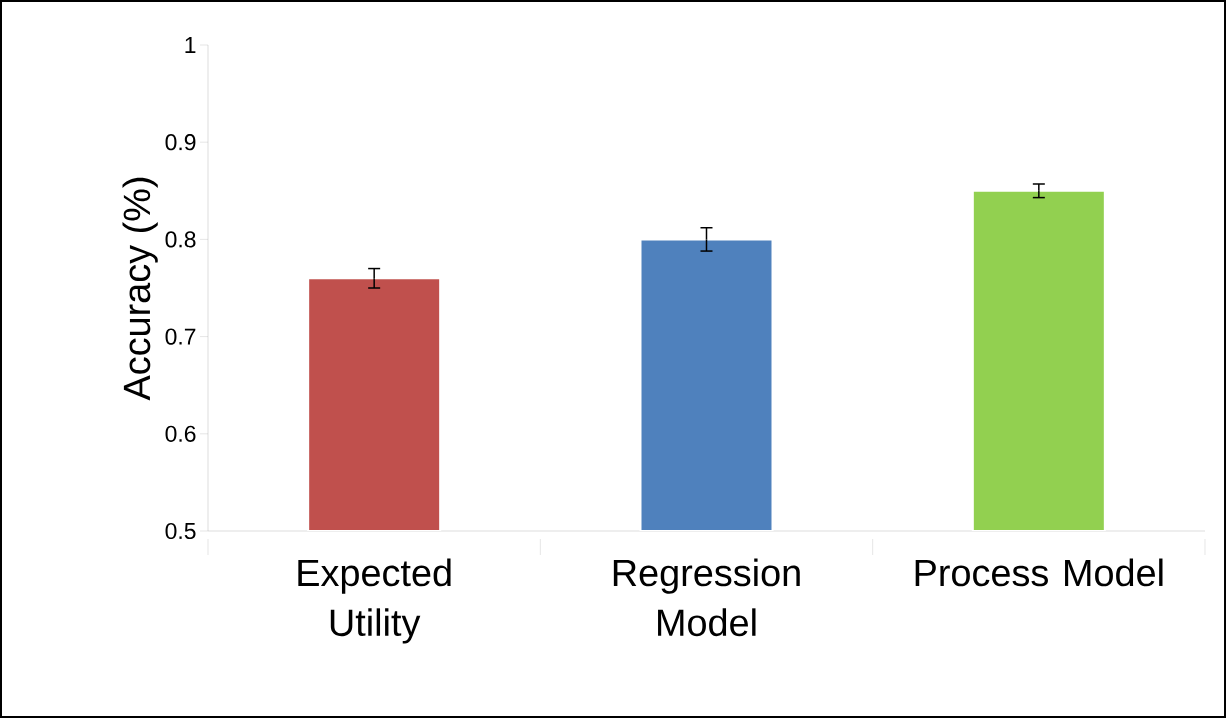 This screenshot has width=1226, height=718. What do you see at coordinates (190, 45) in the screenshot?
I see `y-tick-label: 1` at bounding box center [190, 45].